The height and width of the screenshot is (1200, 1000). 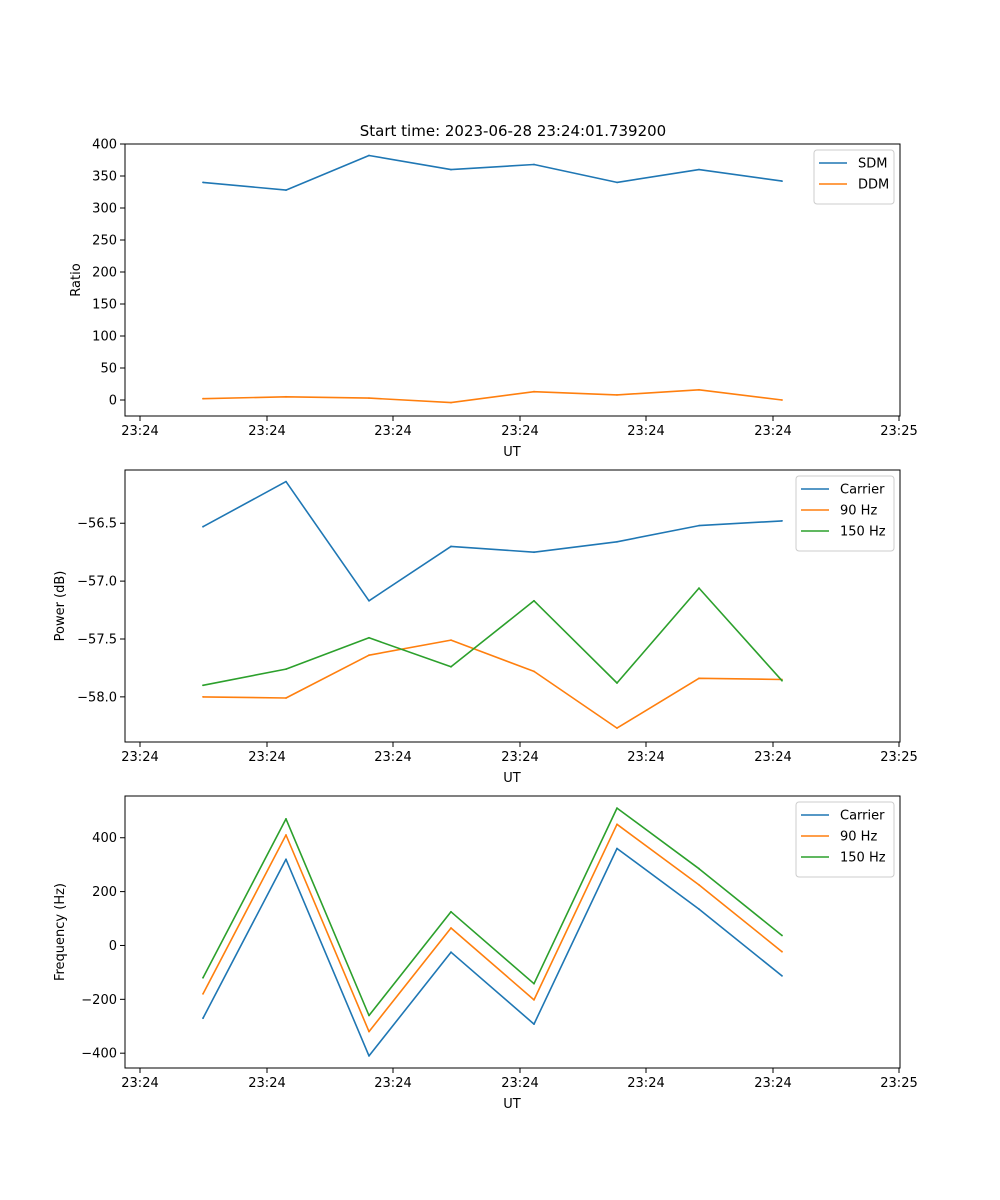 I want to click on y-tick-label: −56.5, so click(x=97, y=524).